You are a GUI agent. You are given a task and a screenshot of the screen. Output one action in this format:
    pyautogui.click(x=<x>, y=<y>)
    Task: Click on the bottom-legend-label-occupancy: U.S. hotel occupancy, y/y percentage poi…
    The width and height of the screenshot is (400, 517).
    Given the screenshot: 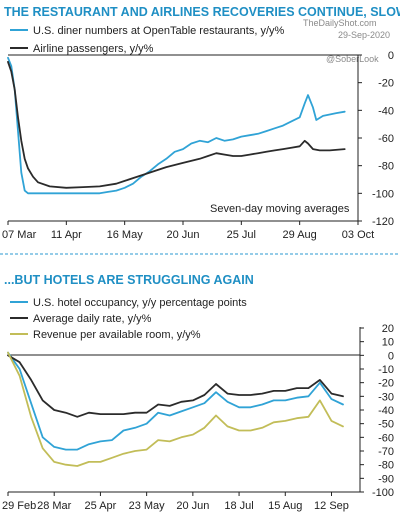 What is the action you would take?
    pyautogui.click(x=140, y=303)
    